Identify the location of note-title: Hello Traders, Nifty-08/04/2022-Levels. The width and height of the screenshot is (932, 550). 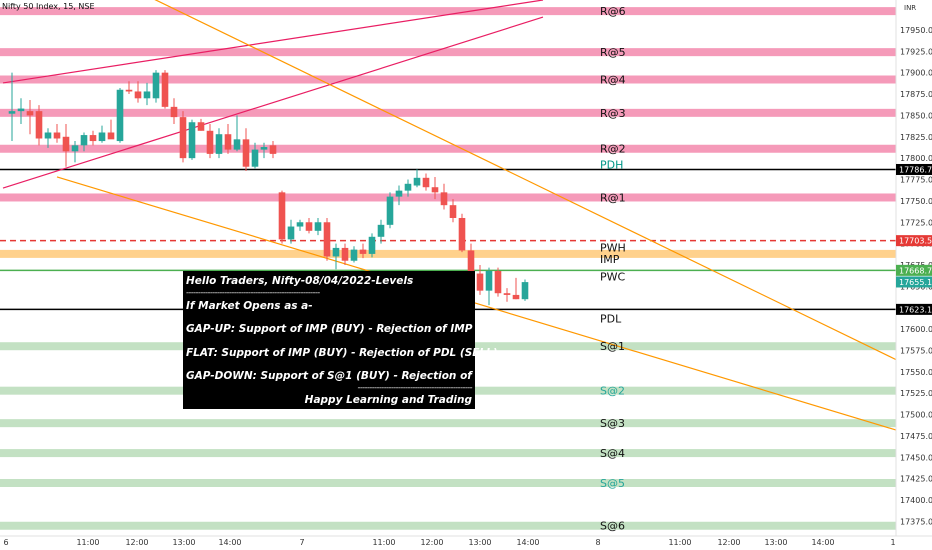
(300, 281).